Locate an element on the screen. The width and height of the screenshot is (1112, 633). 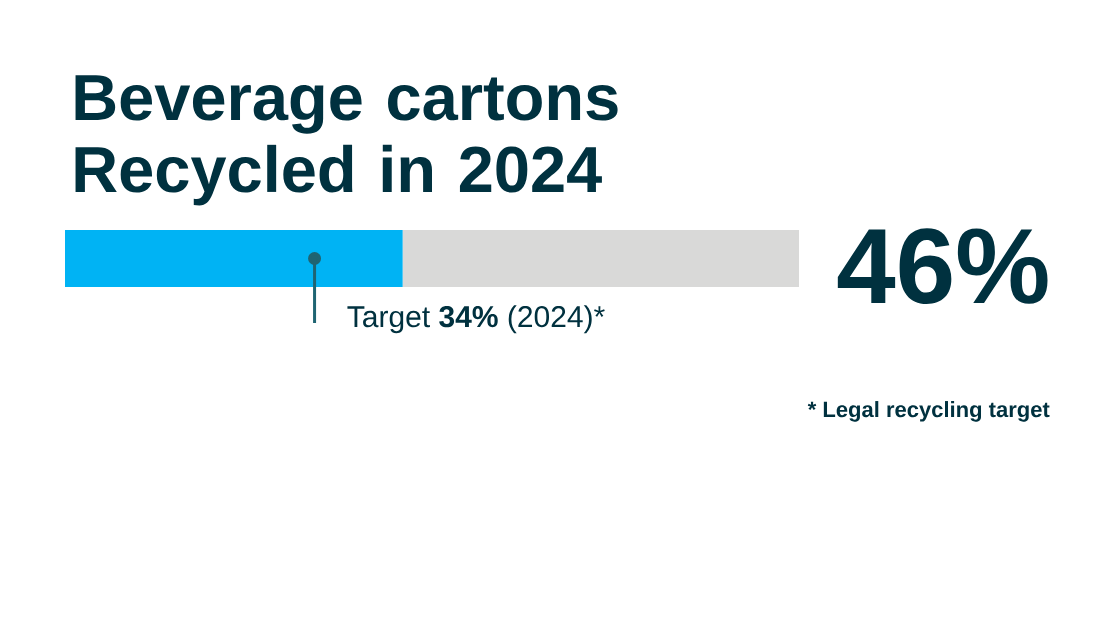
ref-line-label: Target 34% (2024)* is located at coordinates (476, 319).